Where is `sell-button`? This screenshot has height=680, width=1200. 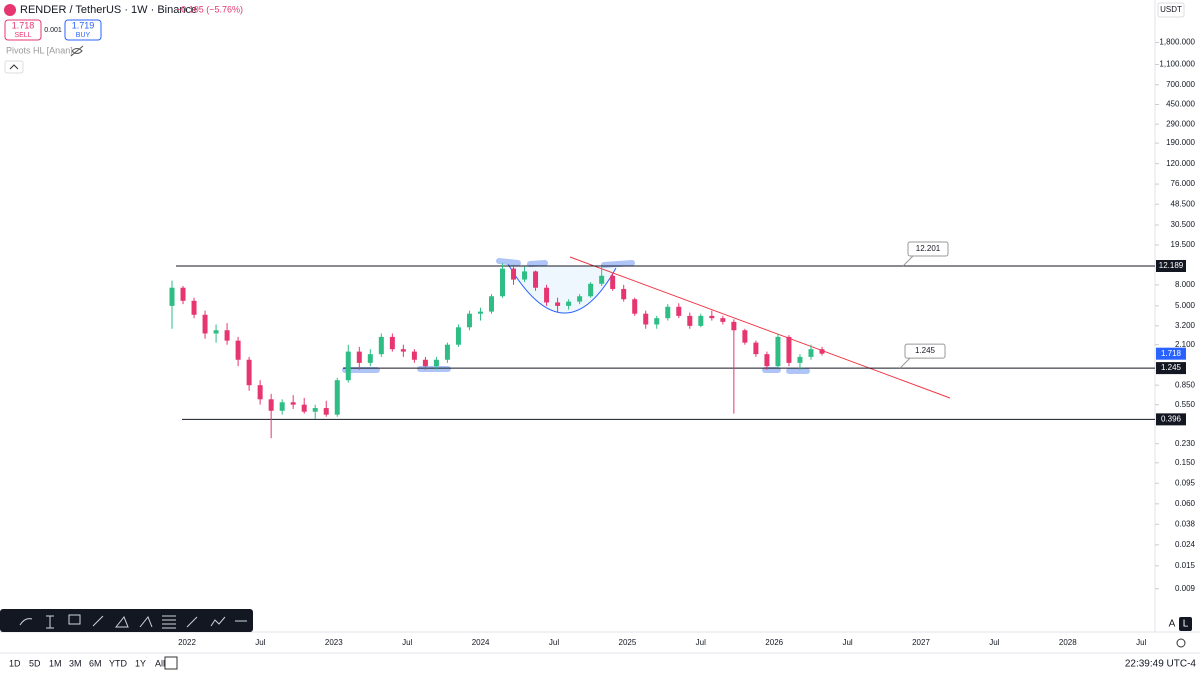
sell-button is located at coordinates (23, 30).